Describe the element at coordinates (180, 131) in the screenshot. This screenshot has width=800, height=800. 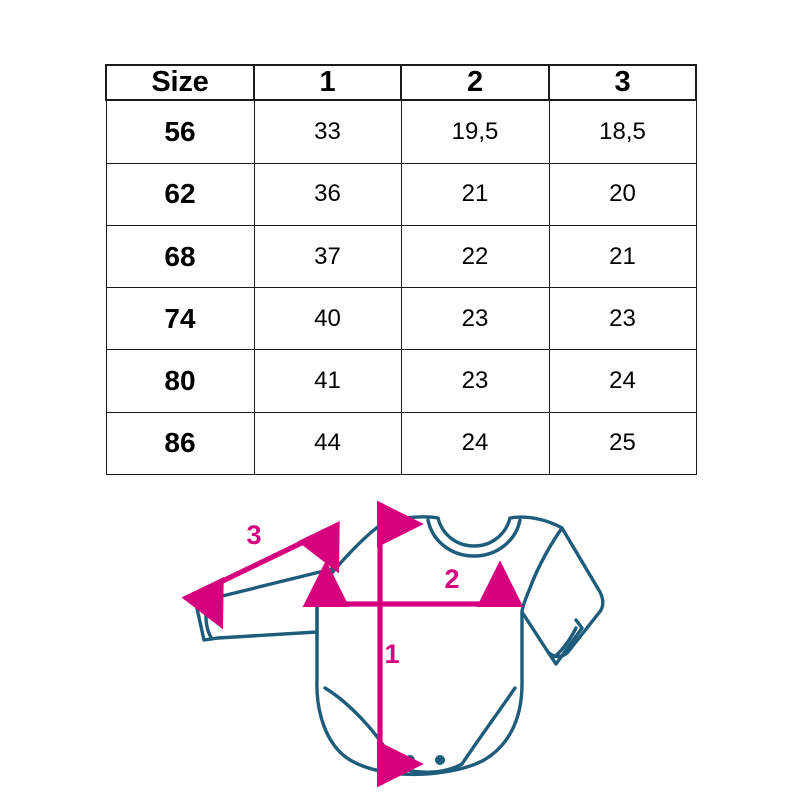
I see `cell-size: 56` at that location.